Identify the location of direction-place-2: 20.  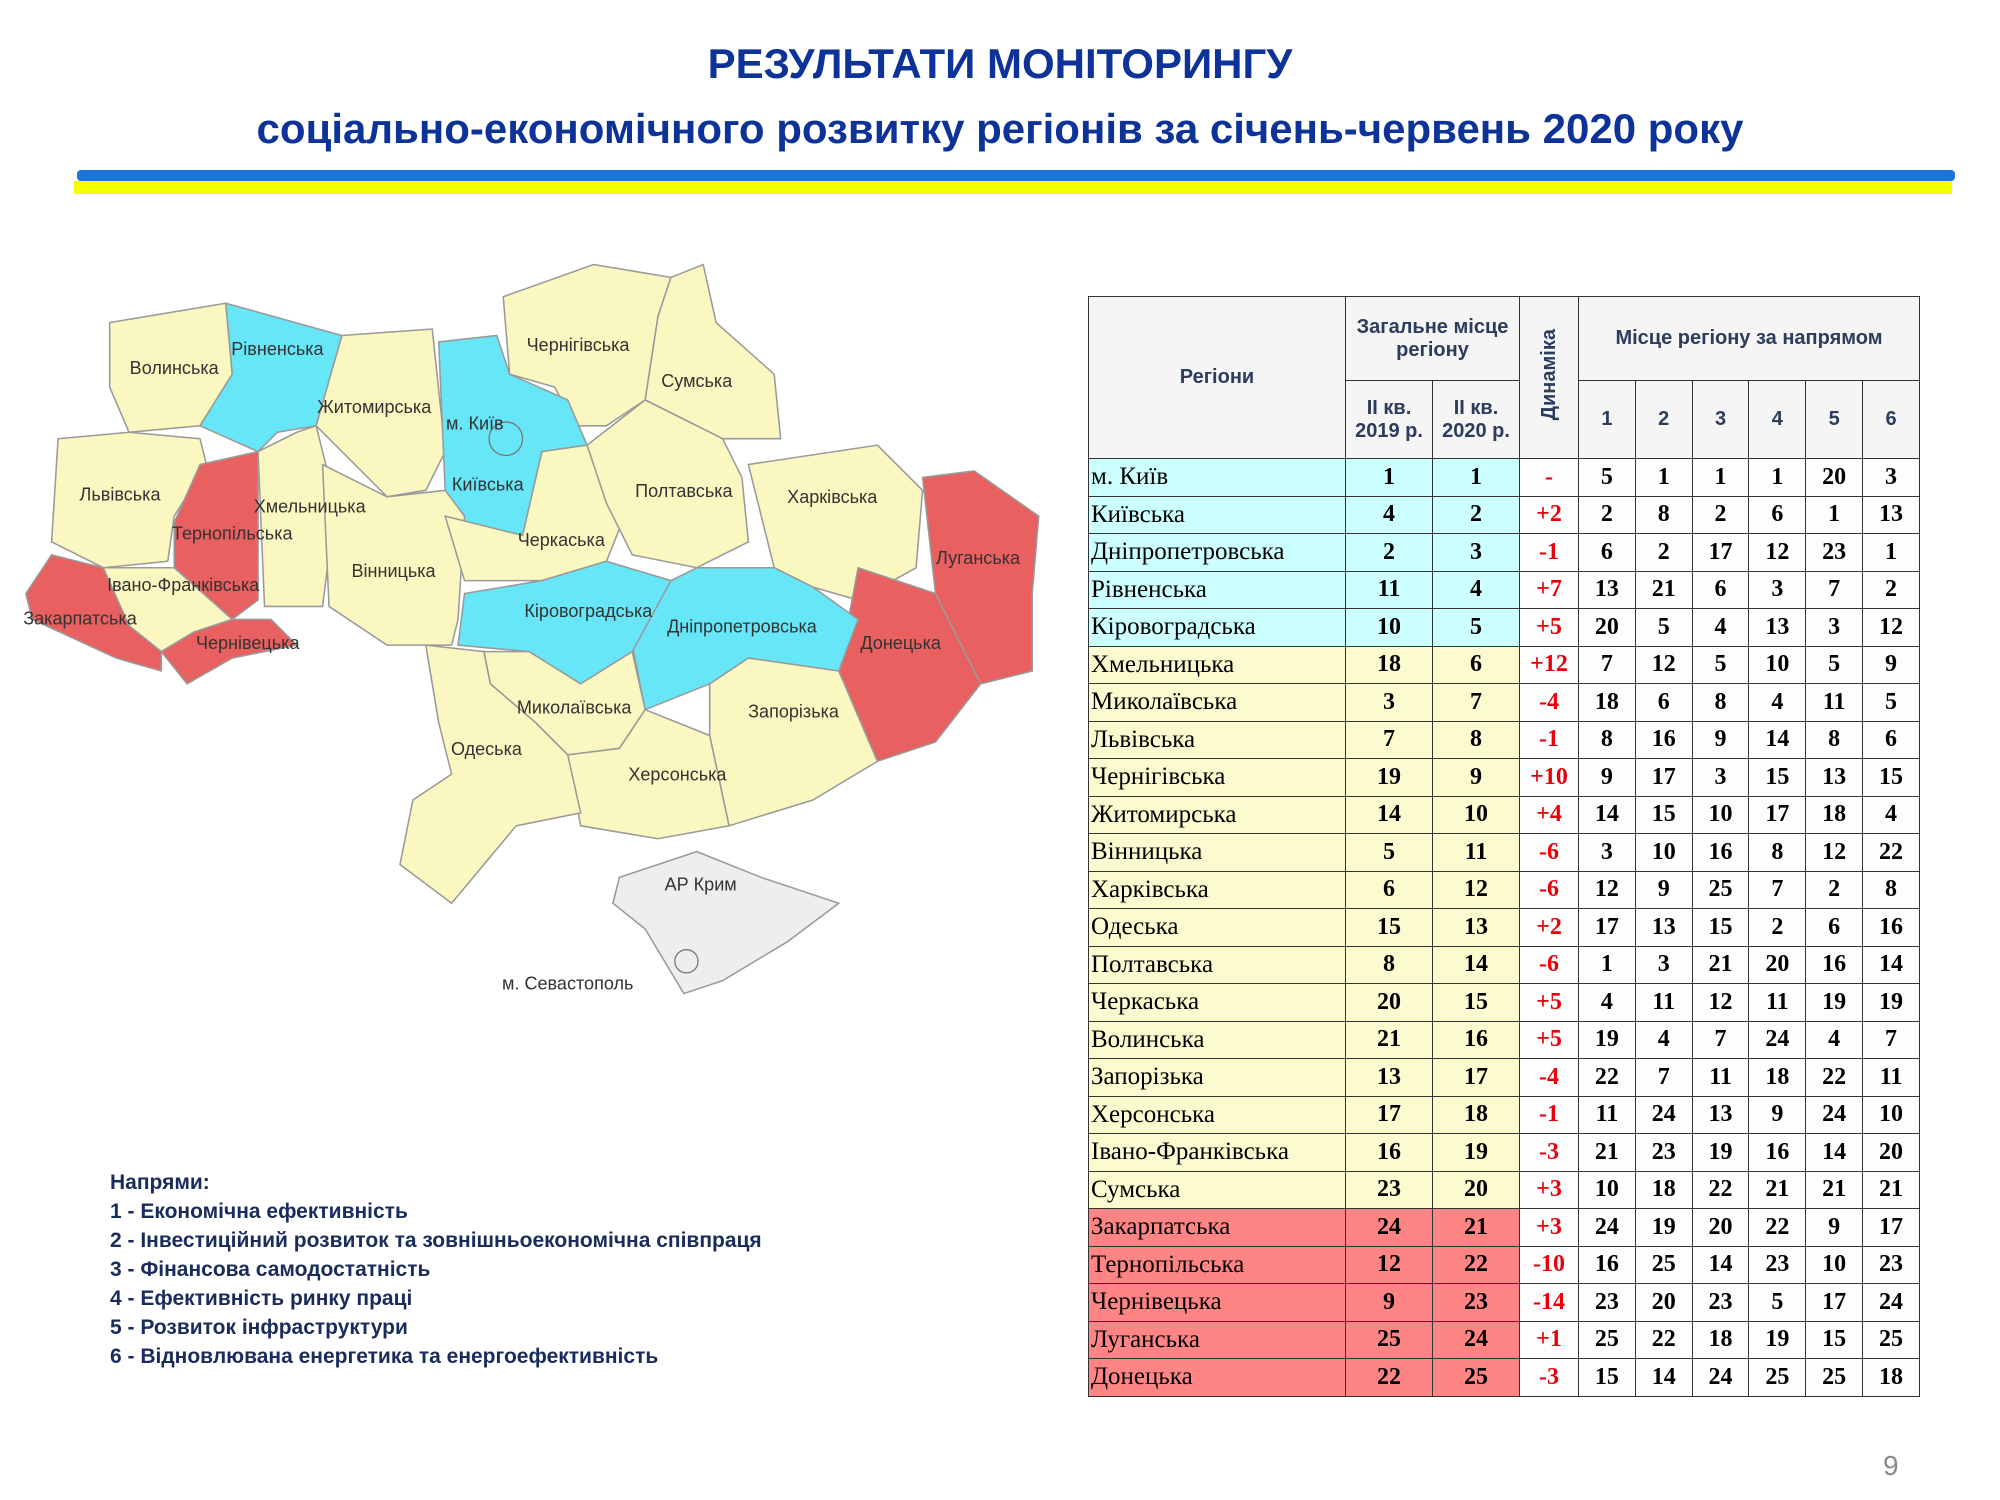
(1663, 1302).